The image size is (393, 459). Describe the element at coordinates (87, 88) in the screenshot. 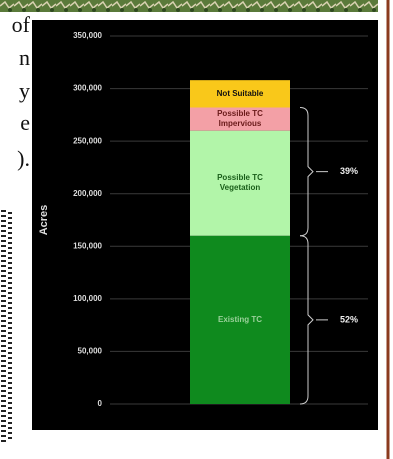

I see `y-tick-label: 300,000` at that location.